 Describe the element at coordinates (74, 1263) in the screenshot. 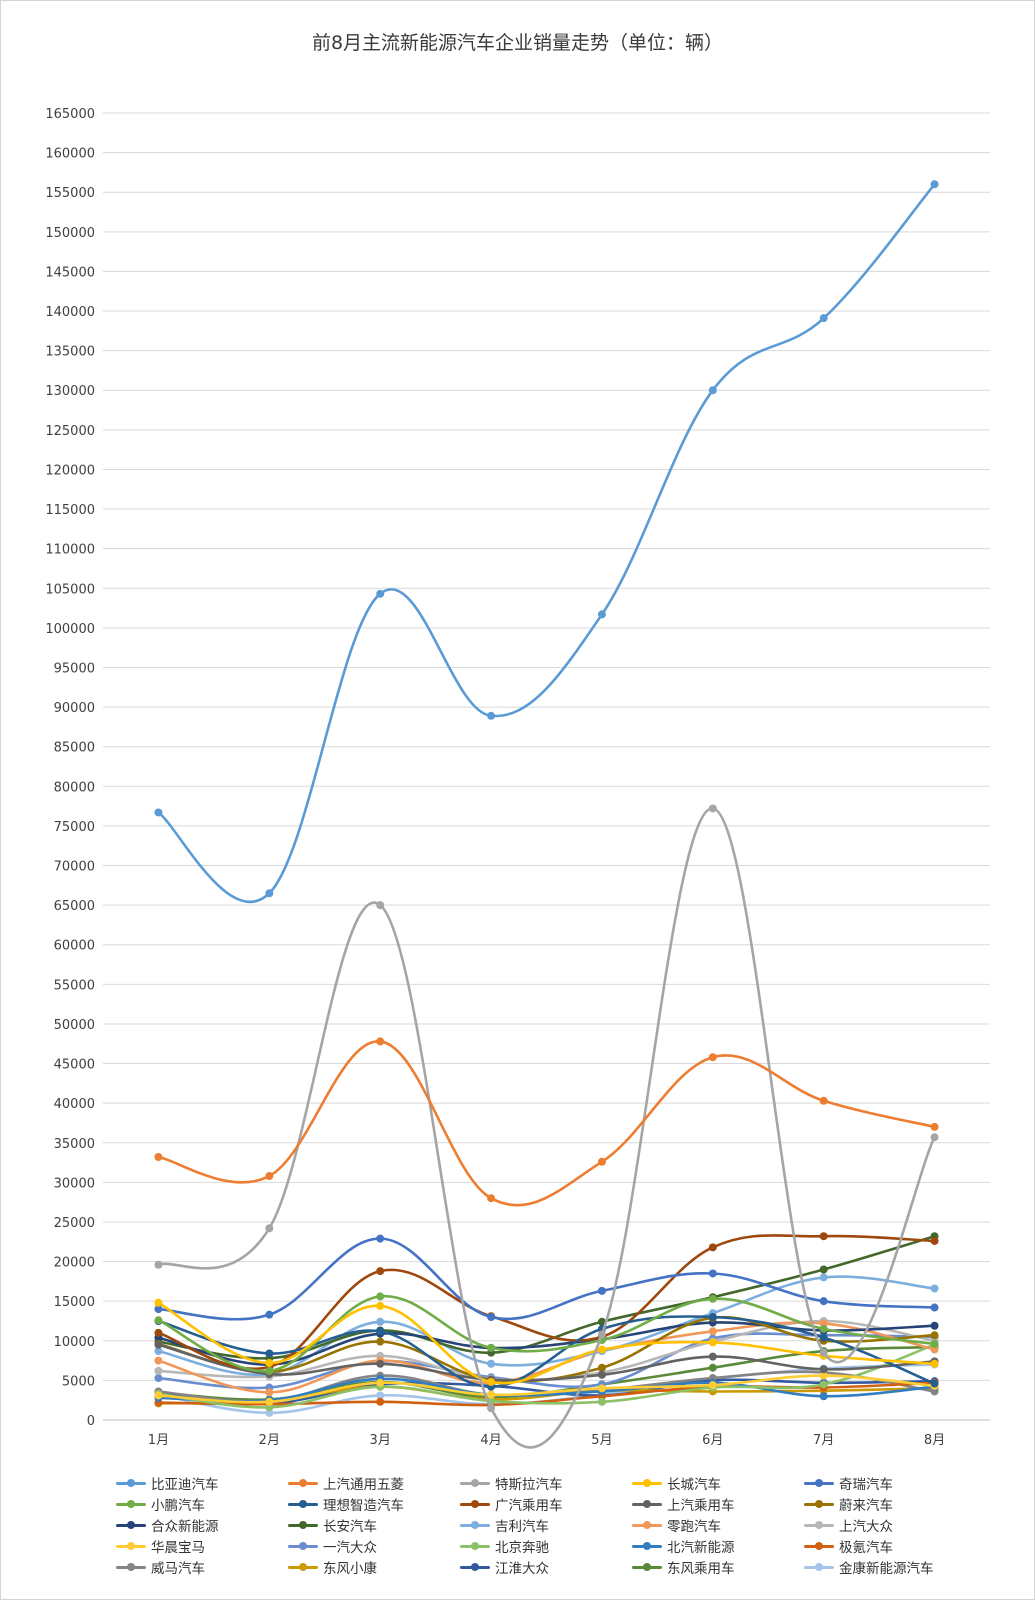

I see `y-tick-label: 20000` at that location.